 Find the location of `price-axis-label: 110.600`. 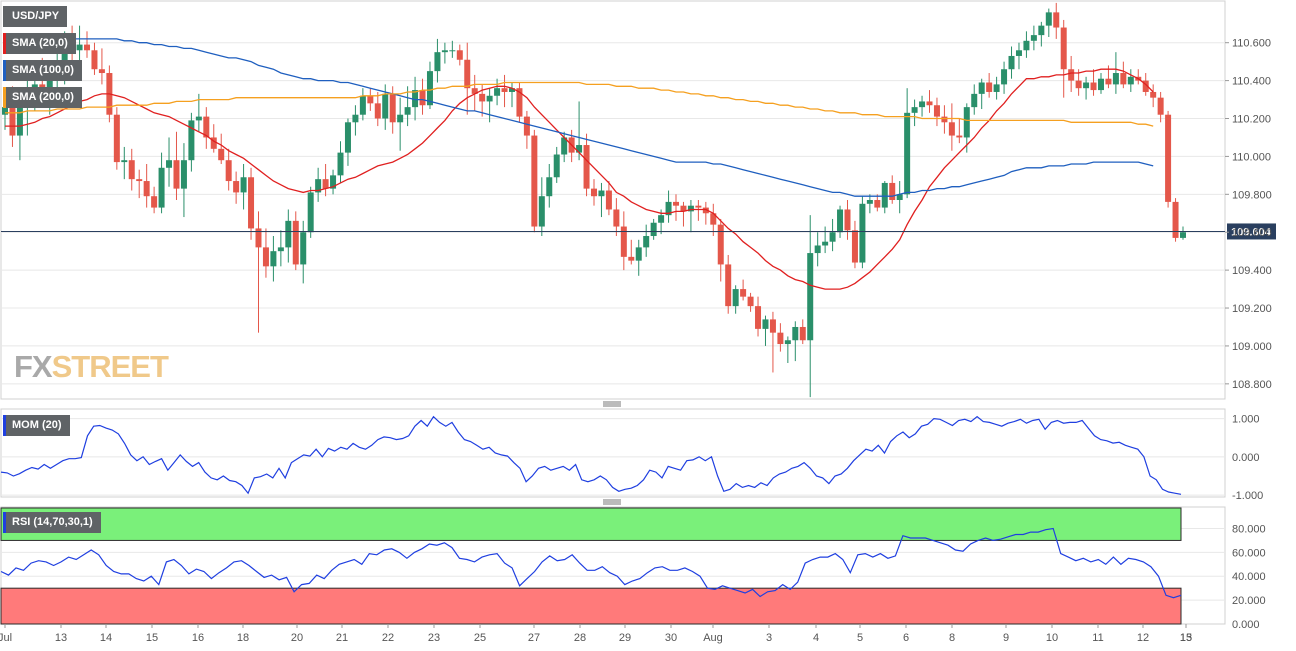

price-axis-label: 110.600 is located at coordinates (1251, 44).